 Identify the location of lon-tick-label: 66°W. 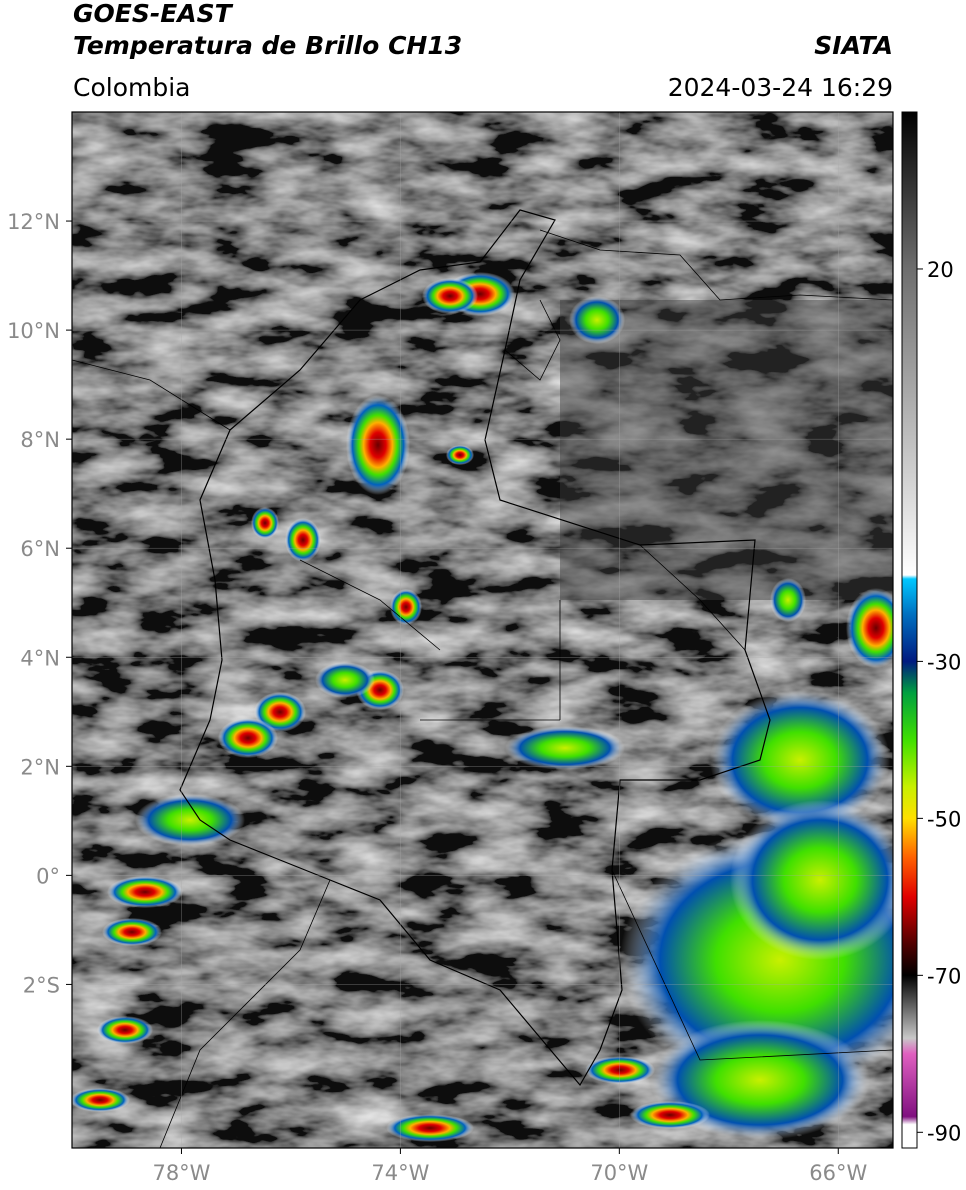
(838, 1173).